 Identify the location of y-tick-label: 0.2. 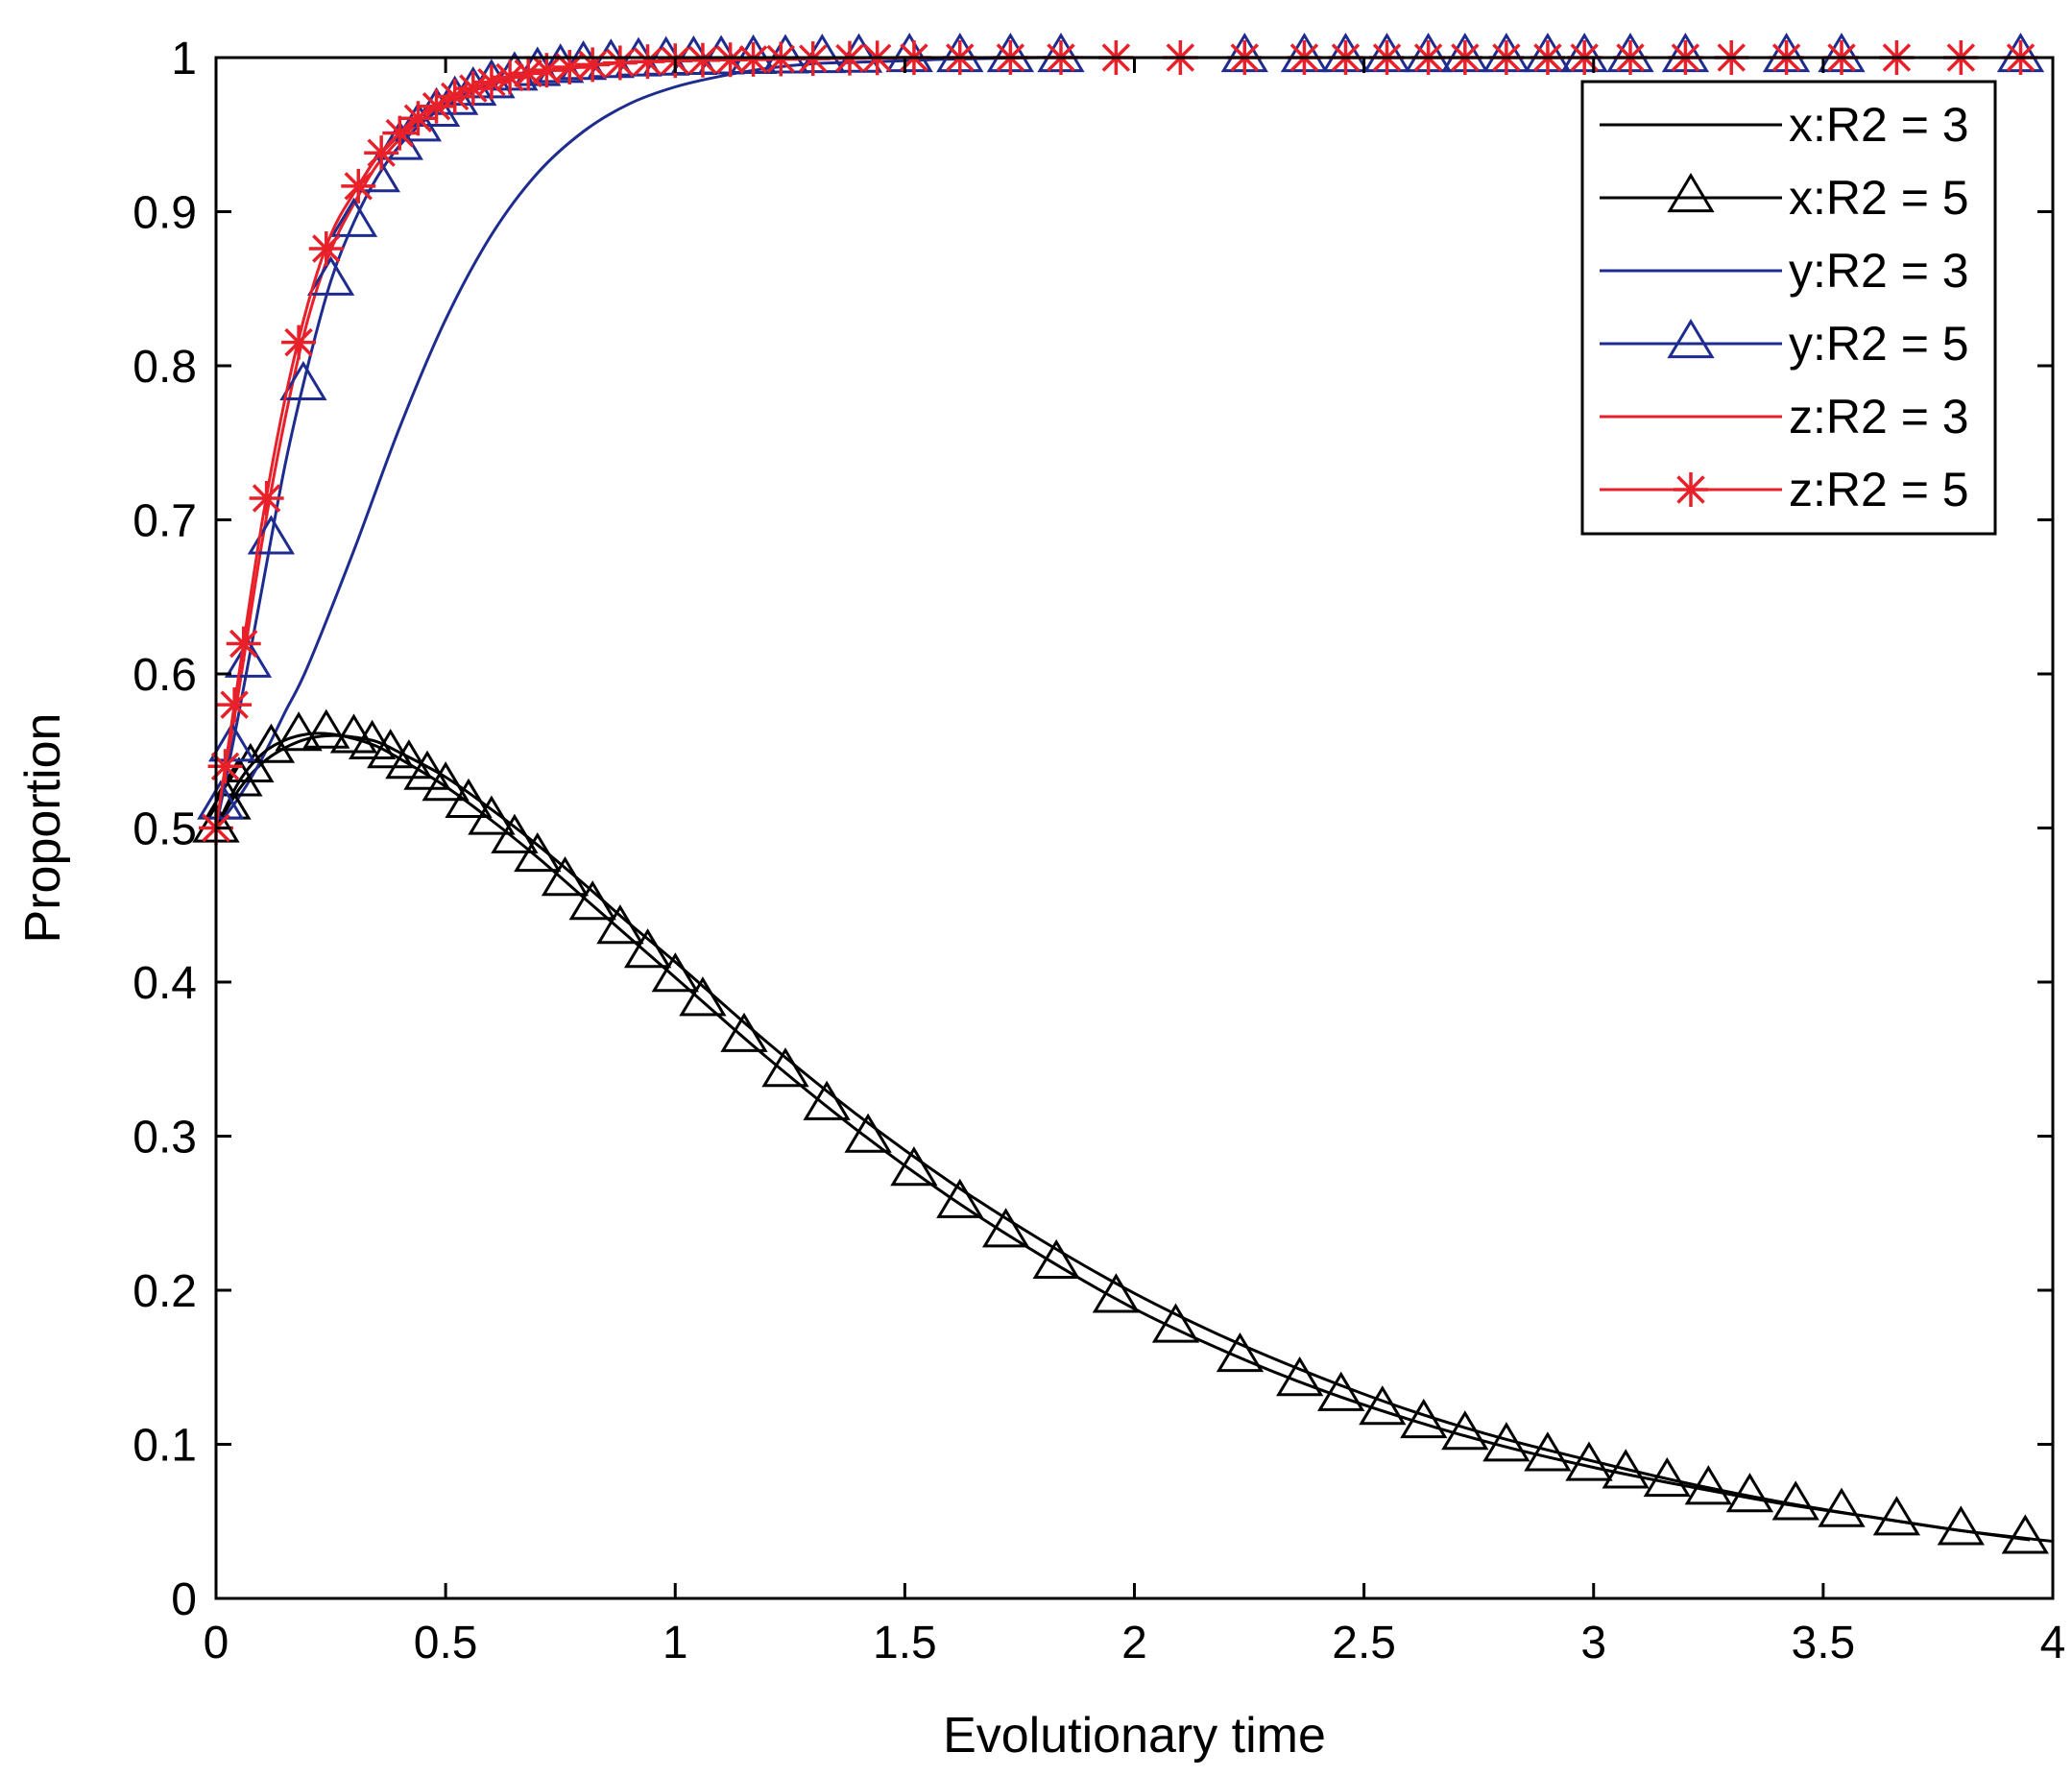
(165, 1291).